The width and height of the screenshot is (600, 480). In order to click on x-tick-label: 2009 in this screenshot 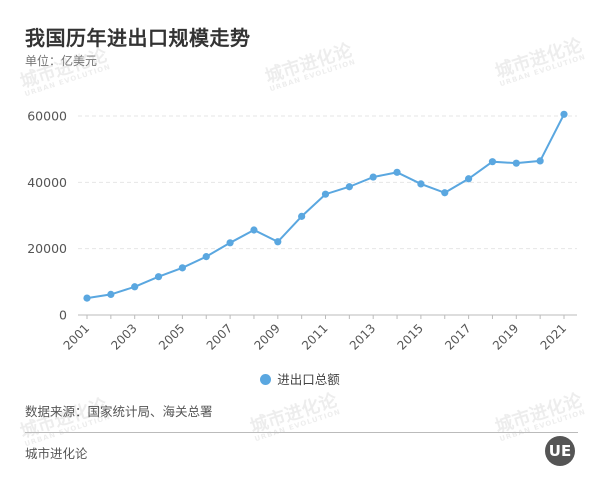, I will do `click(266, 336)`.